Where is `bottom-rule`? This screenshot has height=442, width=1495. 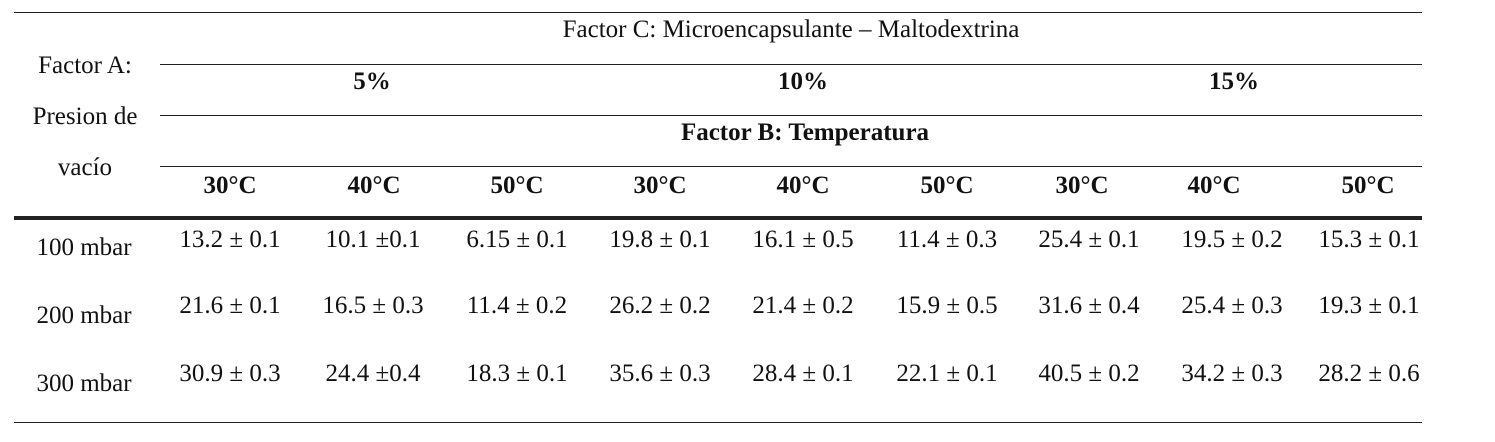 bottom-rule is located at coordinates (718, 422).